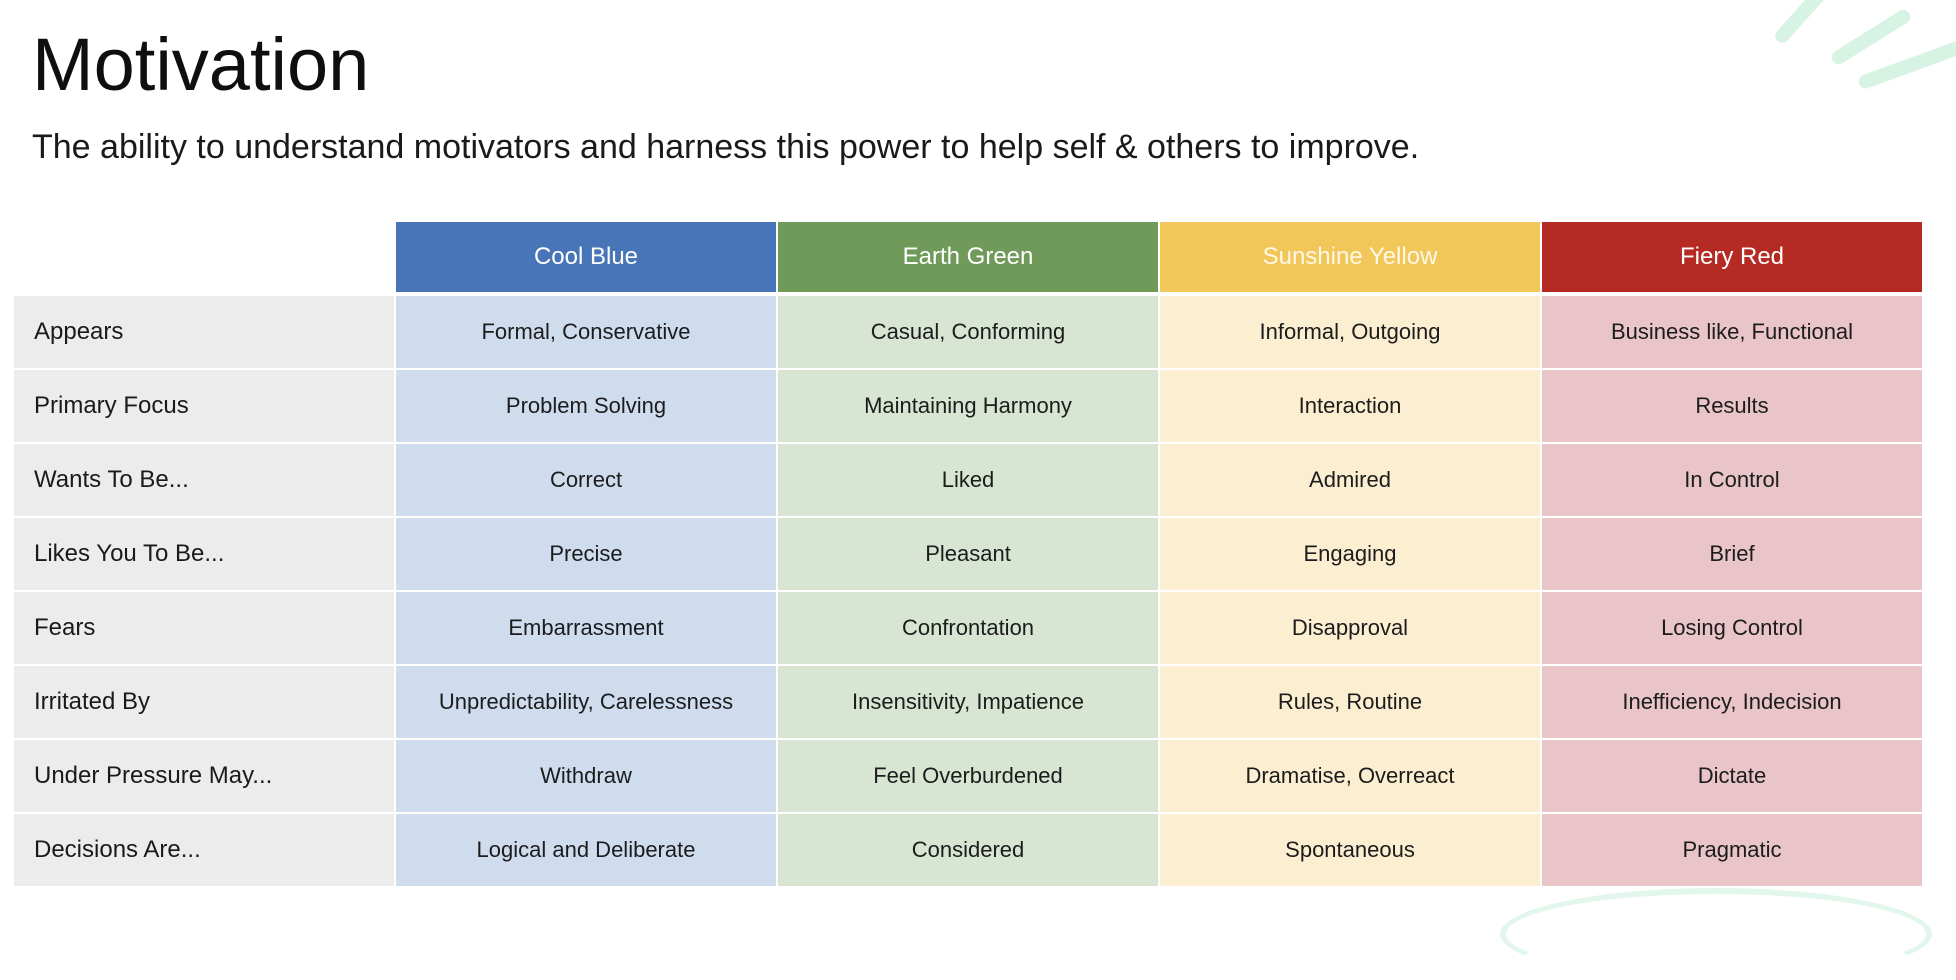 This screenshot has width=1956, height=980. What do you see at coordinates (586, 257) in the screenshot?
I see `column-header-cool-blue: Cool Blue` at bounding box center [586, 257].